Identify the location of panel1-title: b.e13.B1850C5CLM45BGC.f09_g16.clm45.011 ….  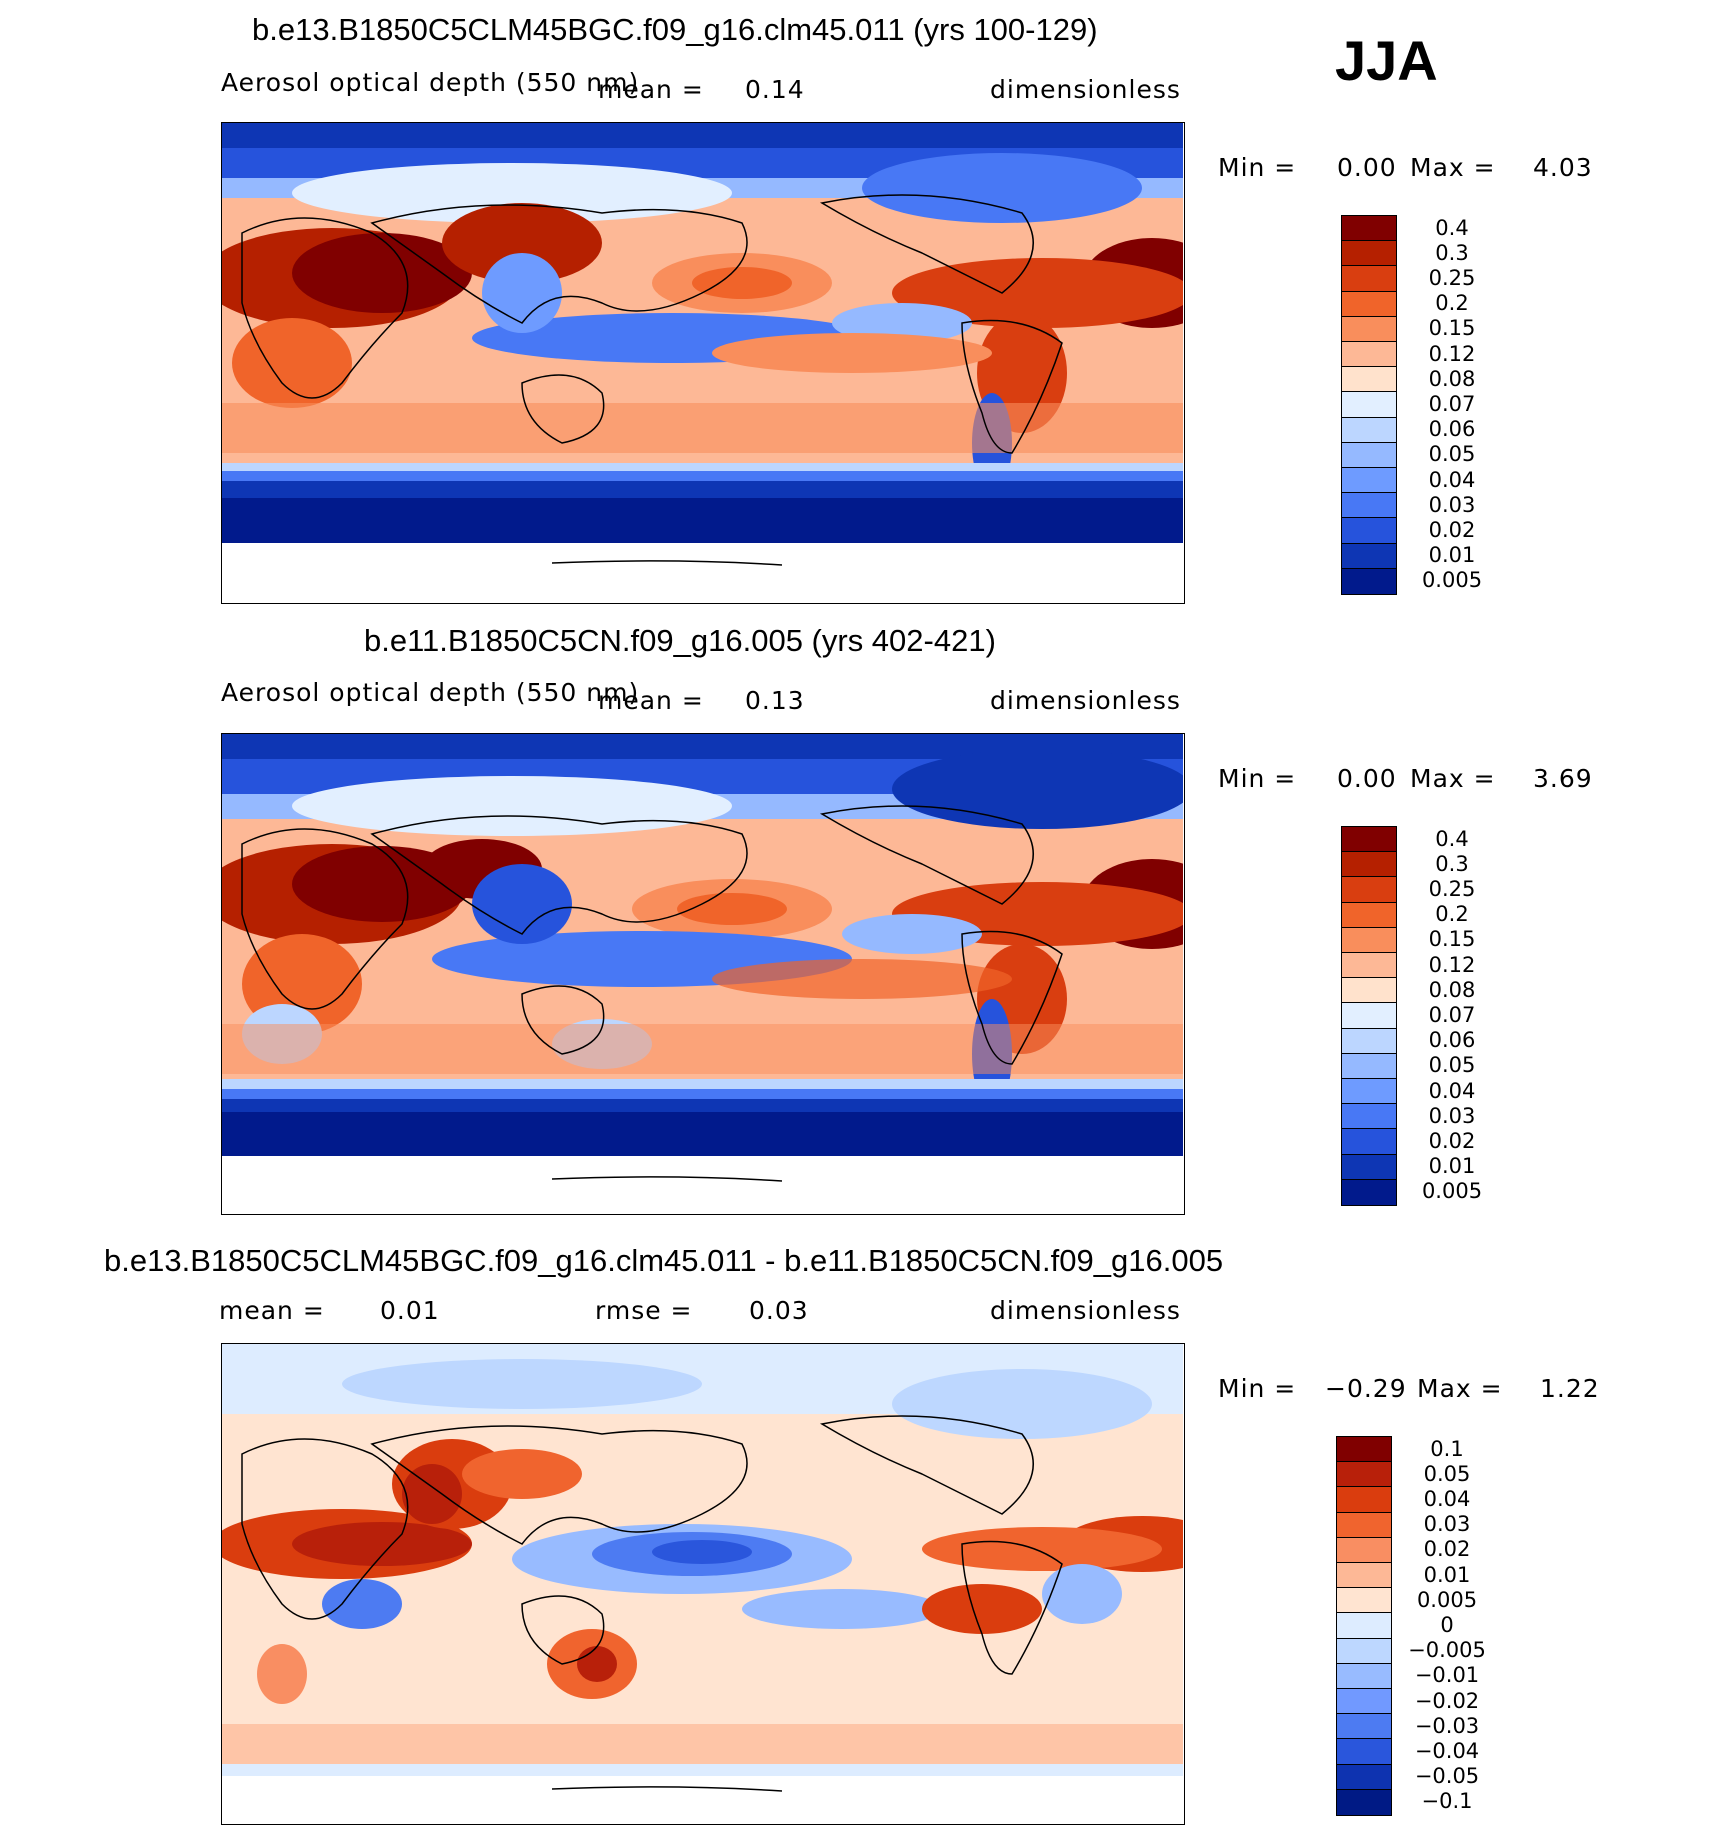
(675, 29).